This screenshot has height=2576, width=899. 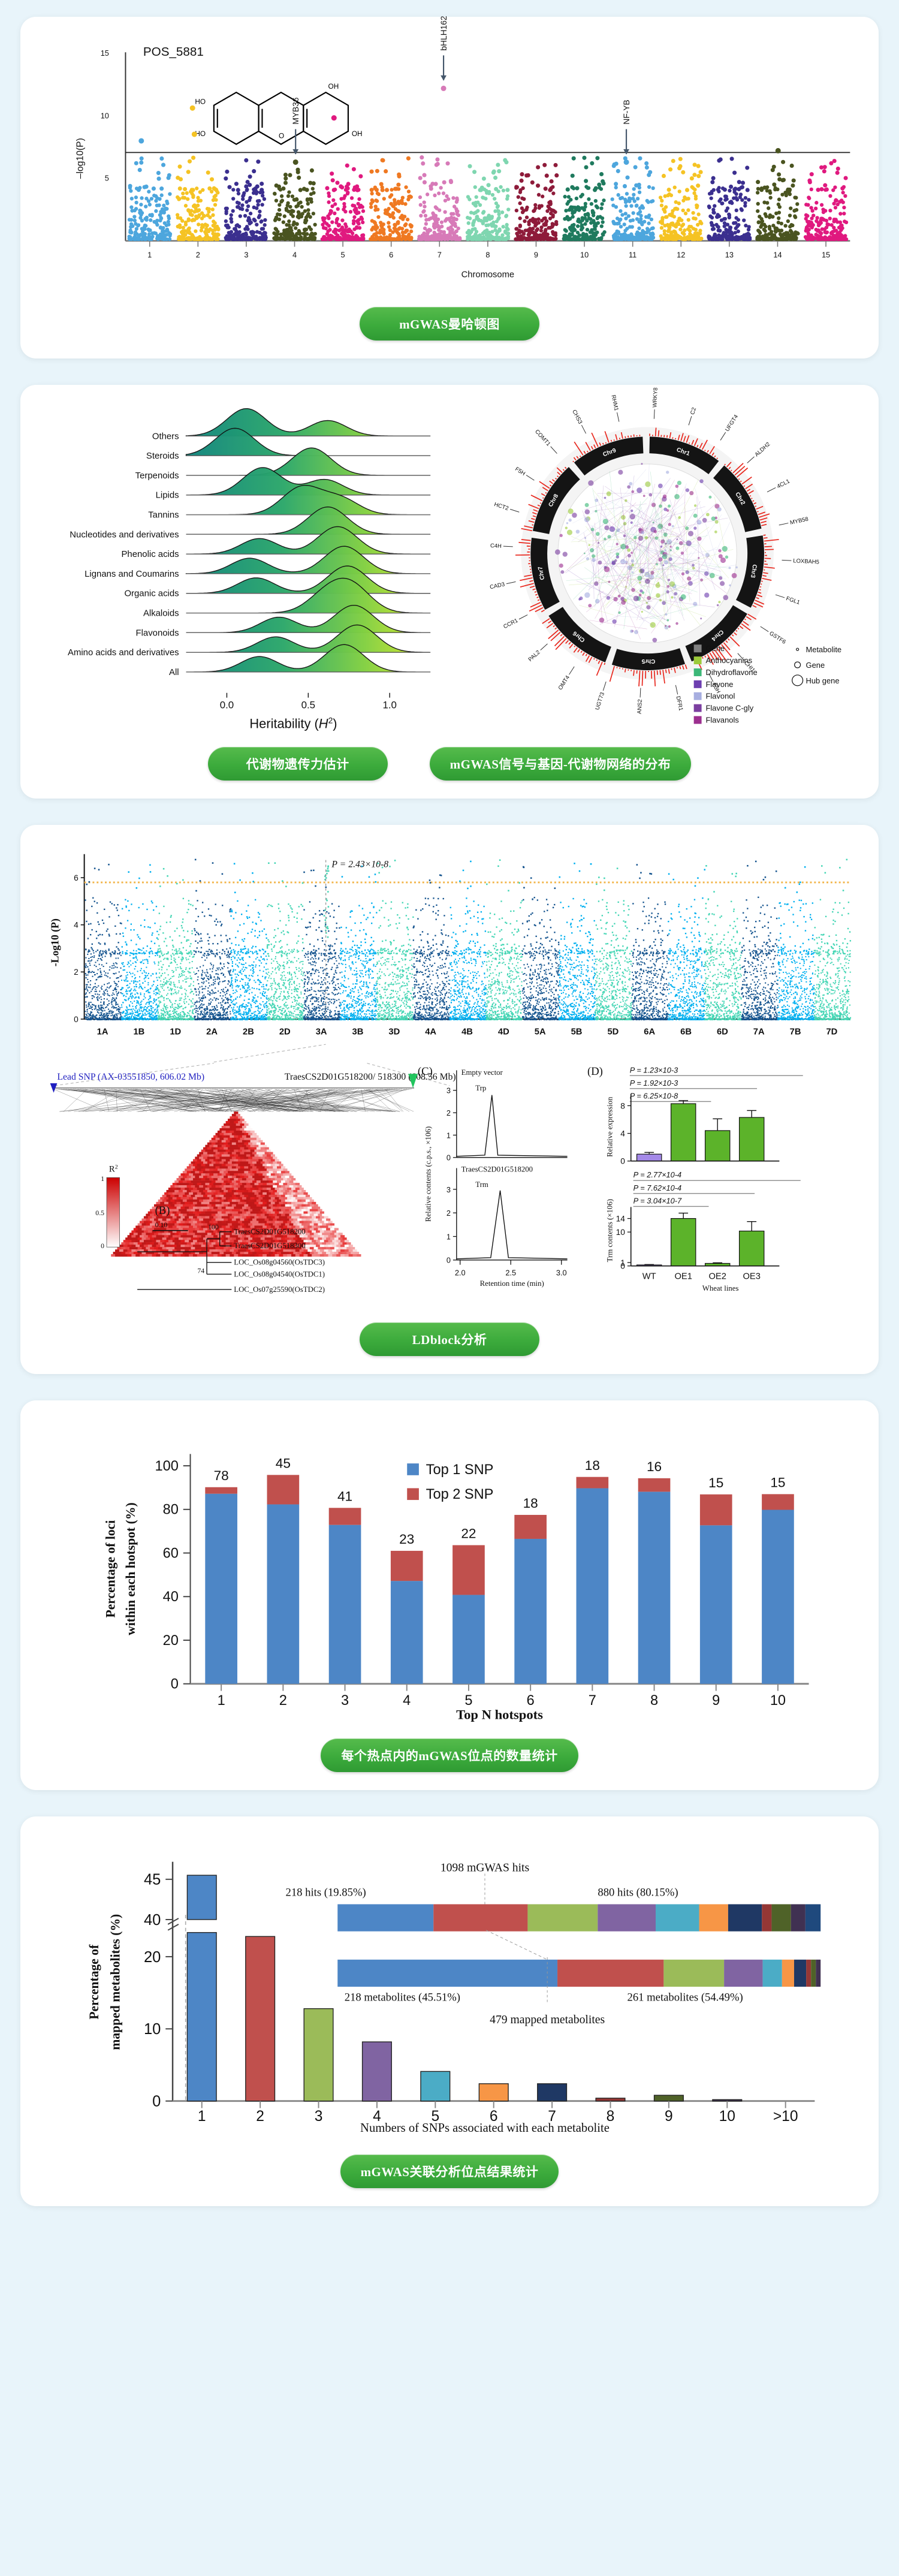 What do you see at coordinates (295, 110) in the screenshot?
I see `svg-text: MYB36` at bounding box center [295, 110].